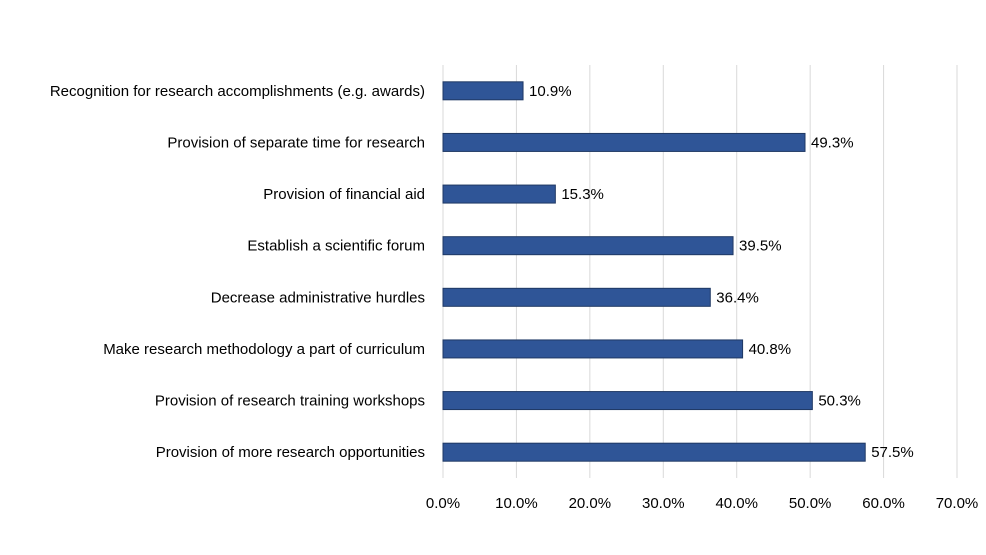 Image resolution: width=986 pixels, height=555 pixels. Describe the element at coordinates (344, 194) in the screenshot. I see `category-label: Provision of financial aid` at that location.